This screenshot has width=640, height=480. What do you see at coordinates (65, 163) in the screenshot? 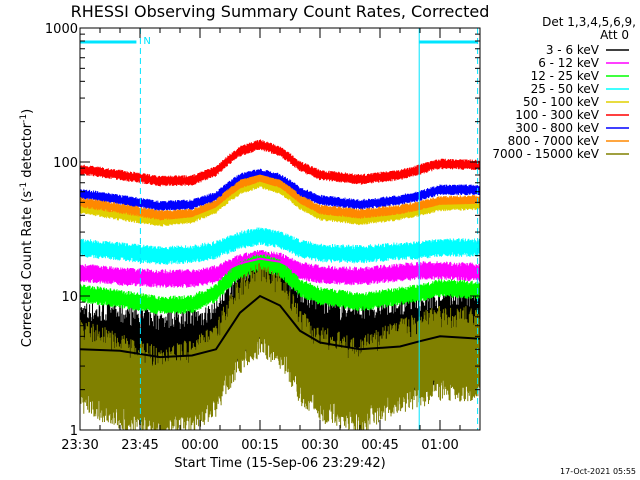
I see `y-tick-label: 100` at bounding box center [65, 163].